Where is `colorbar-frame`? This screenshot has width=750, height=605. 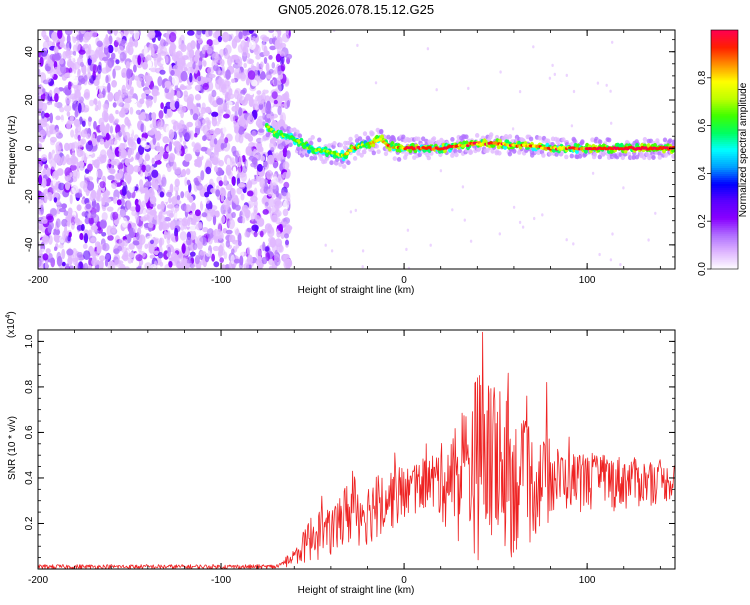 colorbar-frame is located at coordinates (724, 149).